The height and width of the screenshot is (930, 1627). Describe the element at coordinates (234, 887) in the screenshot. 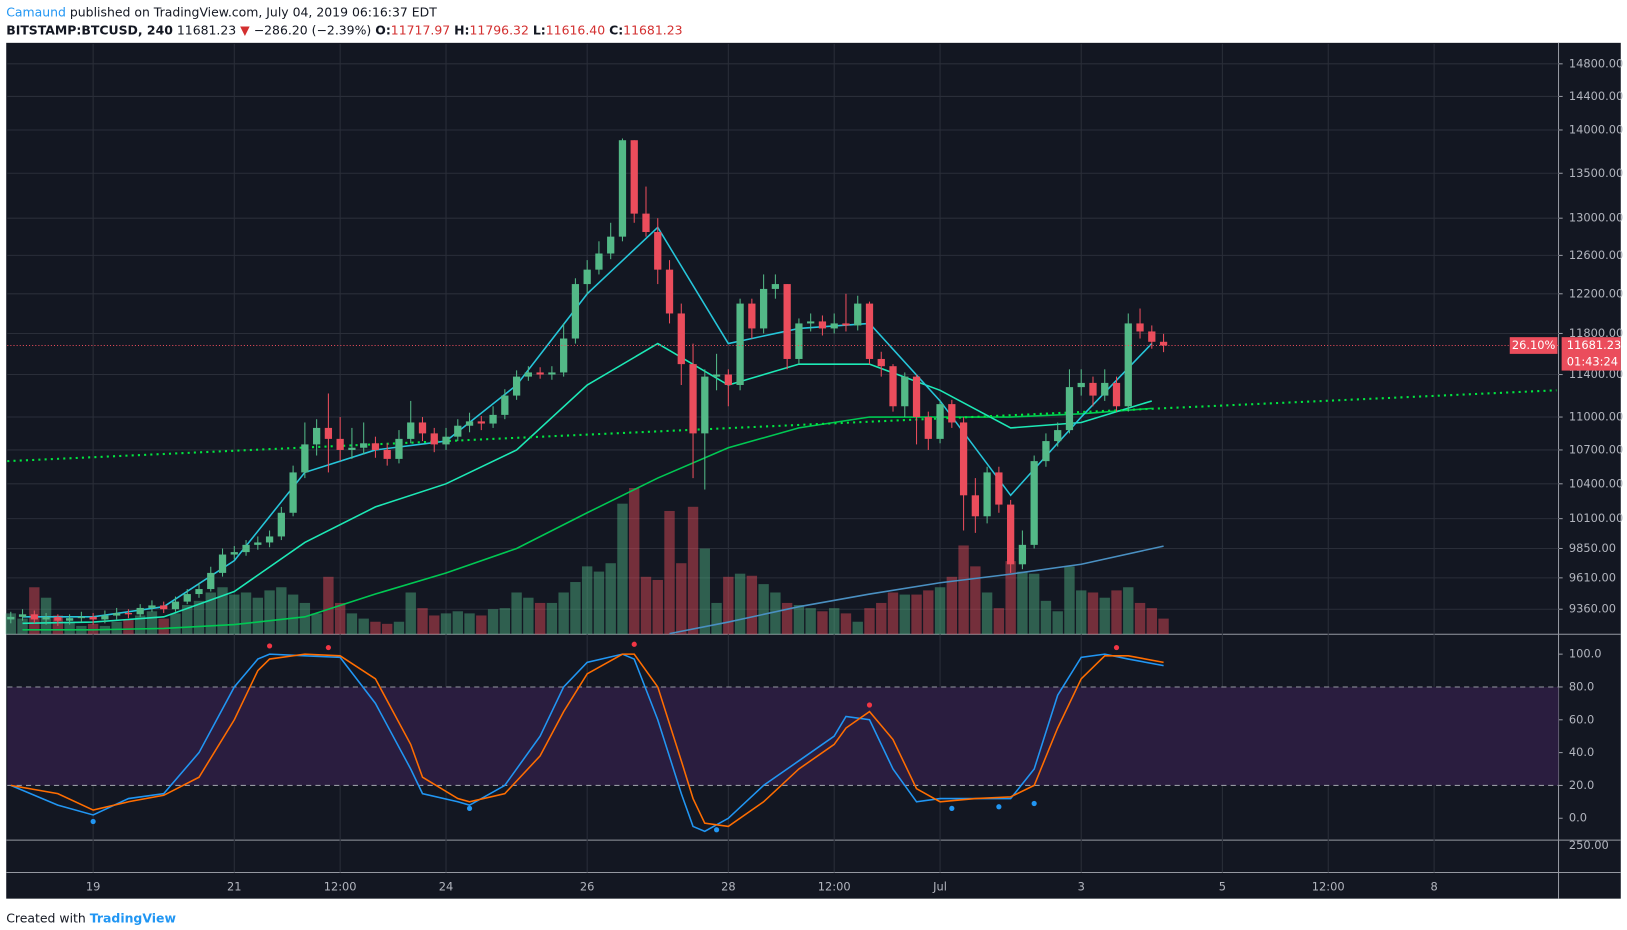

I see `x-tick-label: 21` at that location.